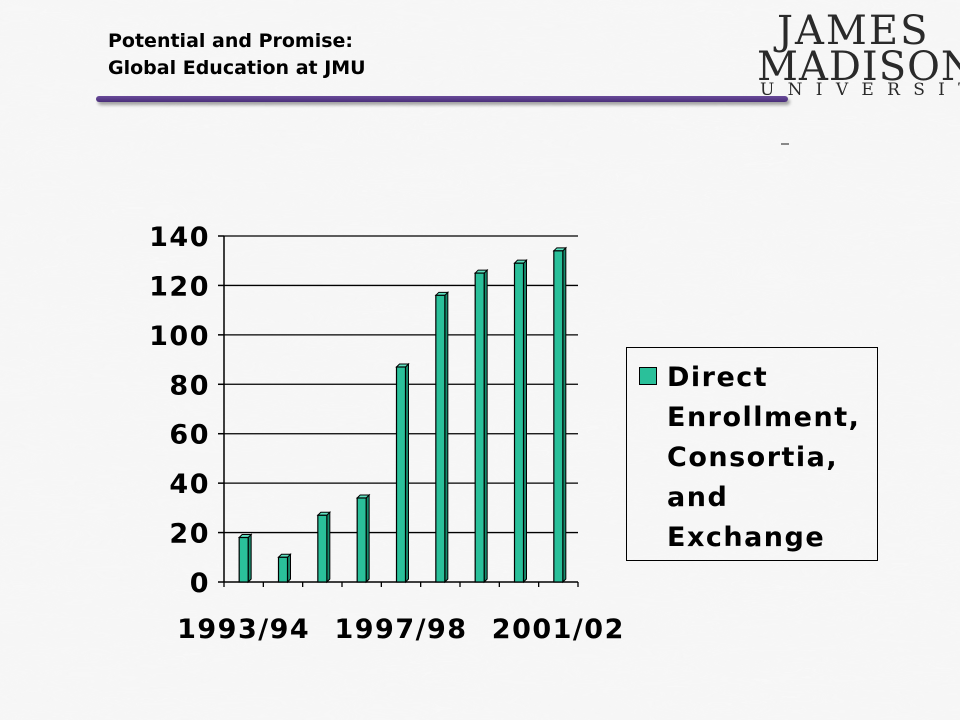 This screenshot has height=720, width=960. Describe the element at coordinates (858, 67) in the screenshot. I see `logo-line2: MADISON` at that location.